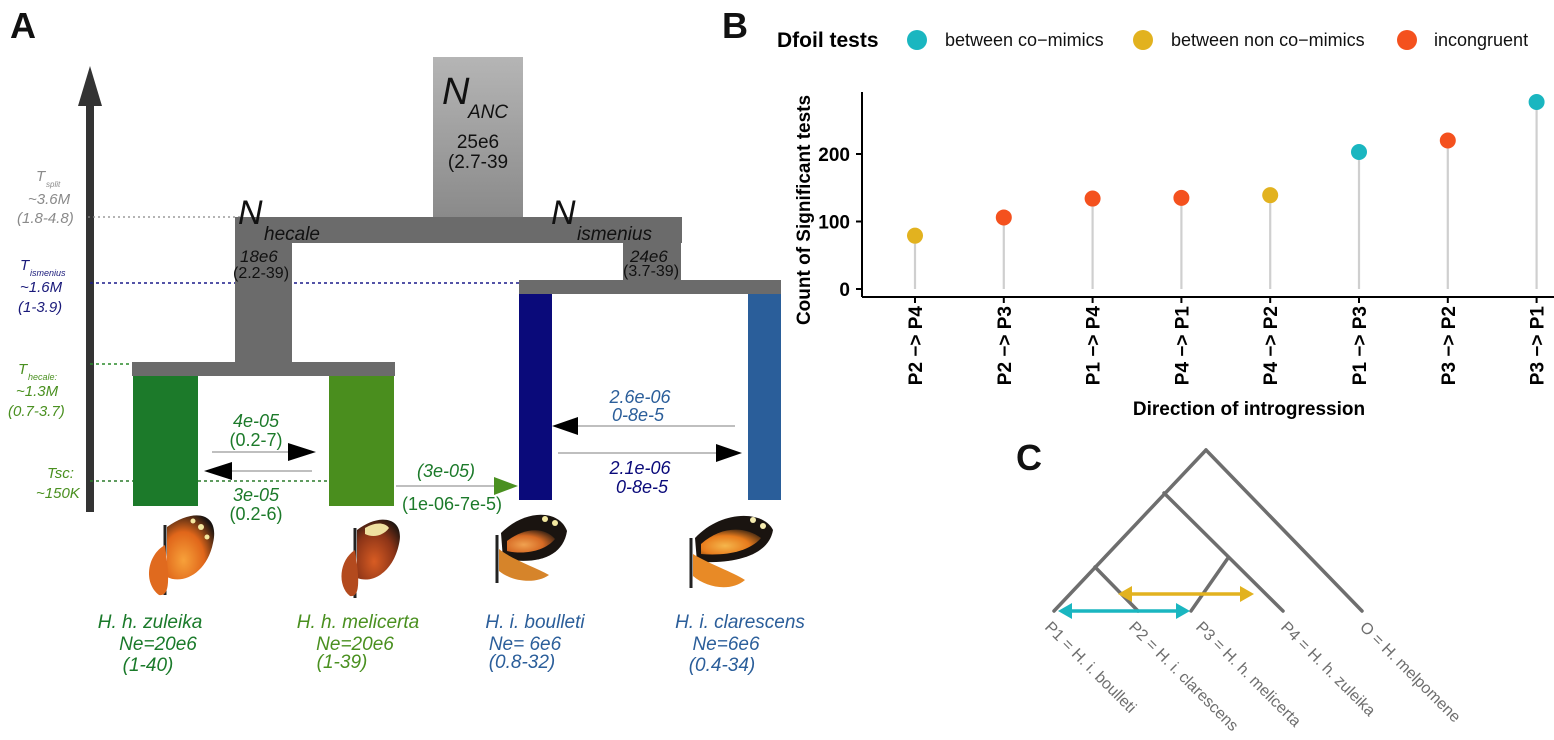  Describe the element at coordinates (840, 223) in the screenshot. I see `y-ticks: 0 100 200` at that location.